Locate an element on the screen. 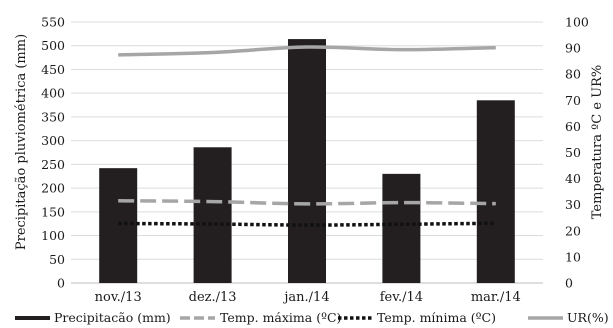  right-tick-label: 90 is located at coordinates (573, 48).